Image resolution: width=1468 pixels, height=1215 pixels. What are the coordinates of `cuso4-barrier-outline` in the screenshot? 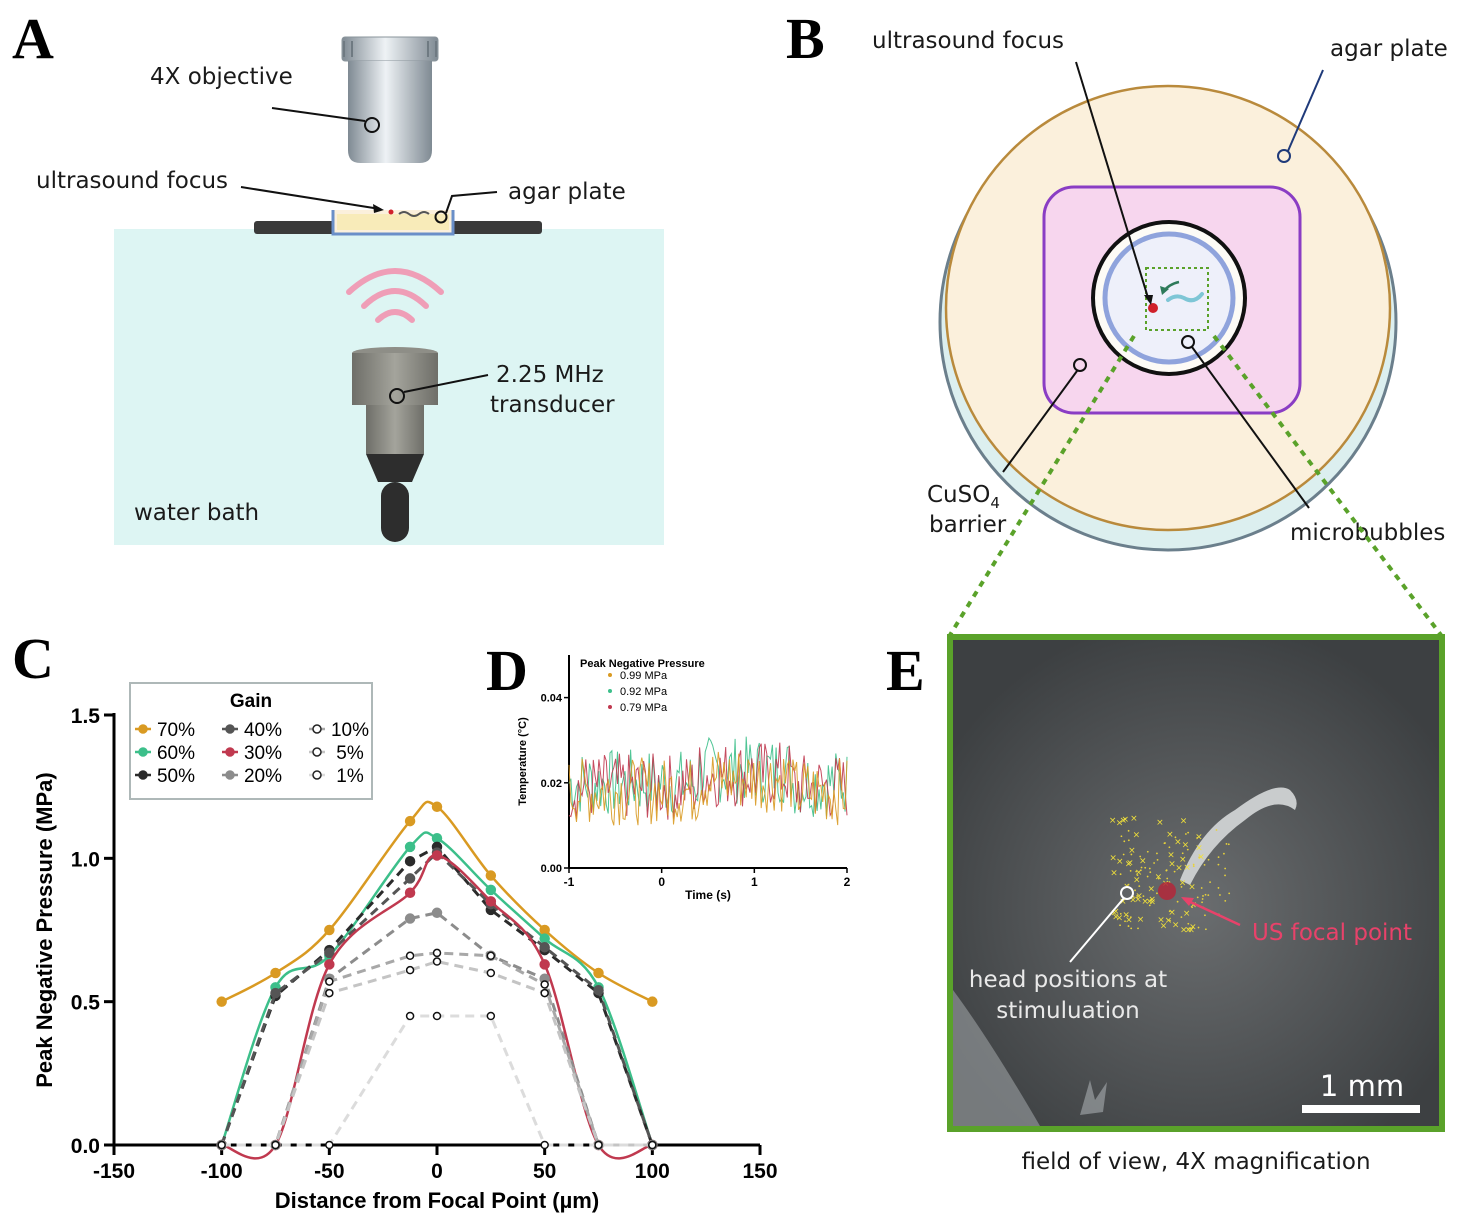 It's located at (1172, 300).